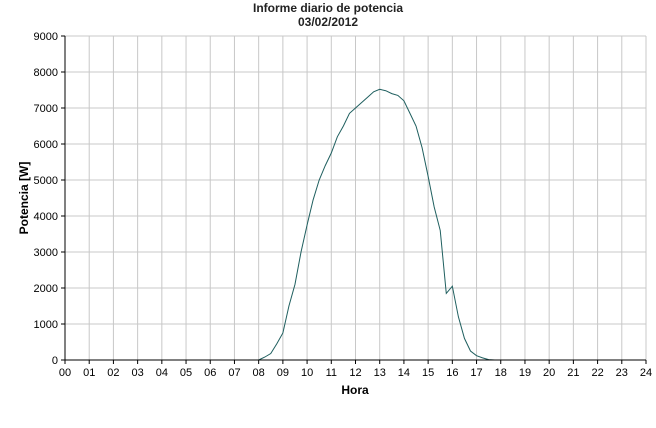  What do you see at coordinates (49, 199) in the screenshot?
I see `y-axis-ticks: 0 1000 2000 3000 4000 5000 6000 7000 8000 9000` at bounding box center [49, 199].